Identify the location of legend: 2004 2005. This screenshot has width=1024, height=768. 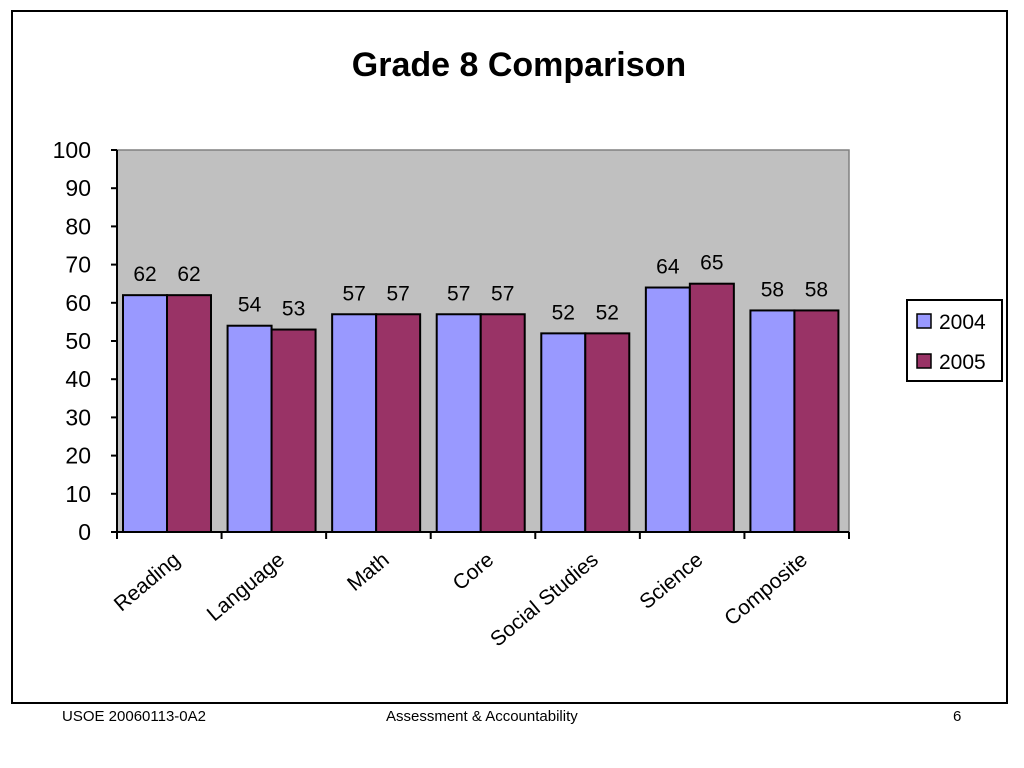
(954, 340).